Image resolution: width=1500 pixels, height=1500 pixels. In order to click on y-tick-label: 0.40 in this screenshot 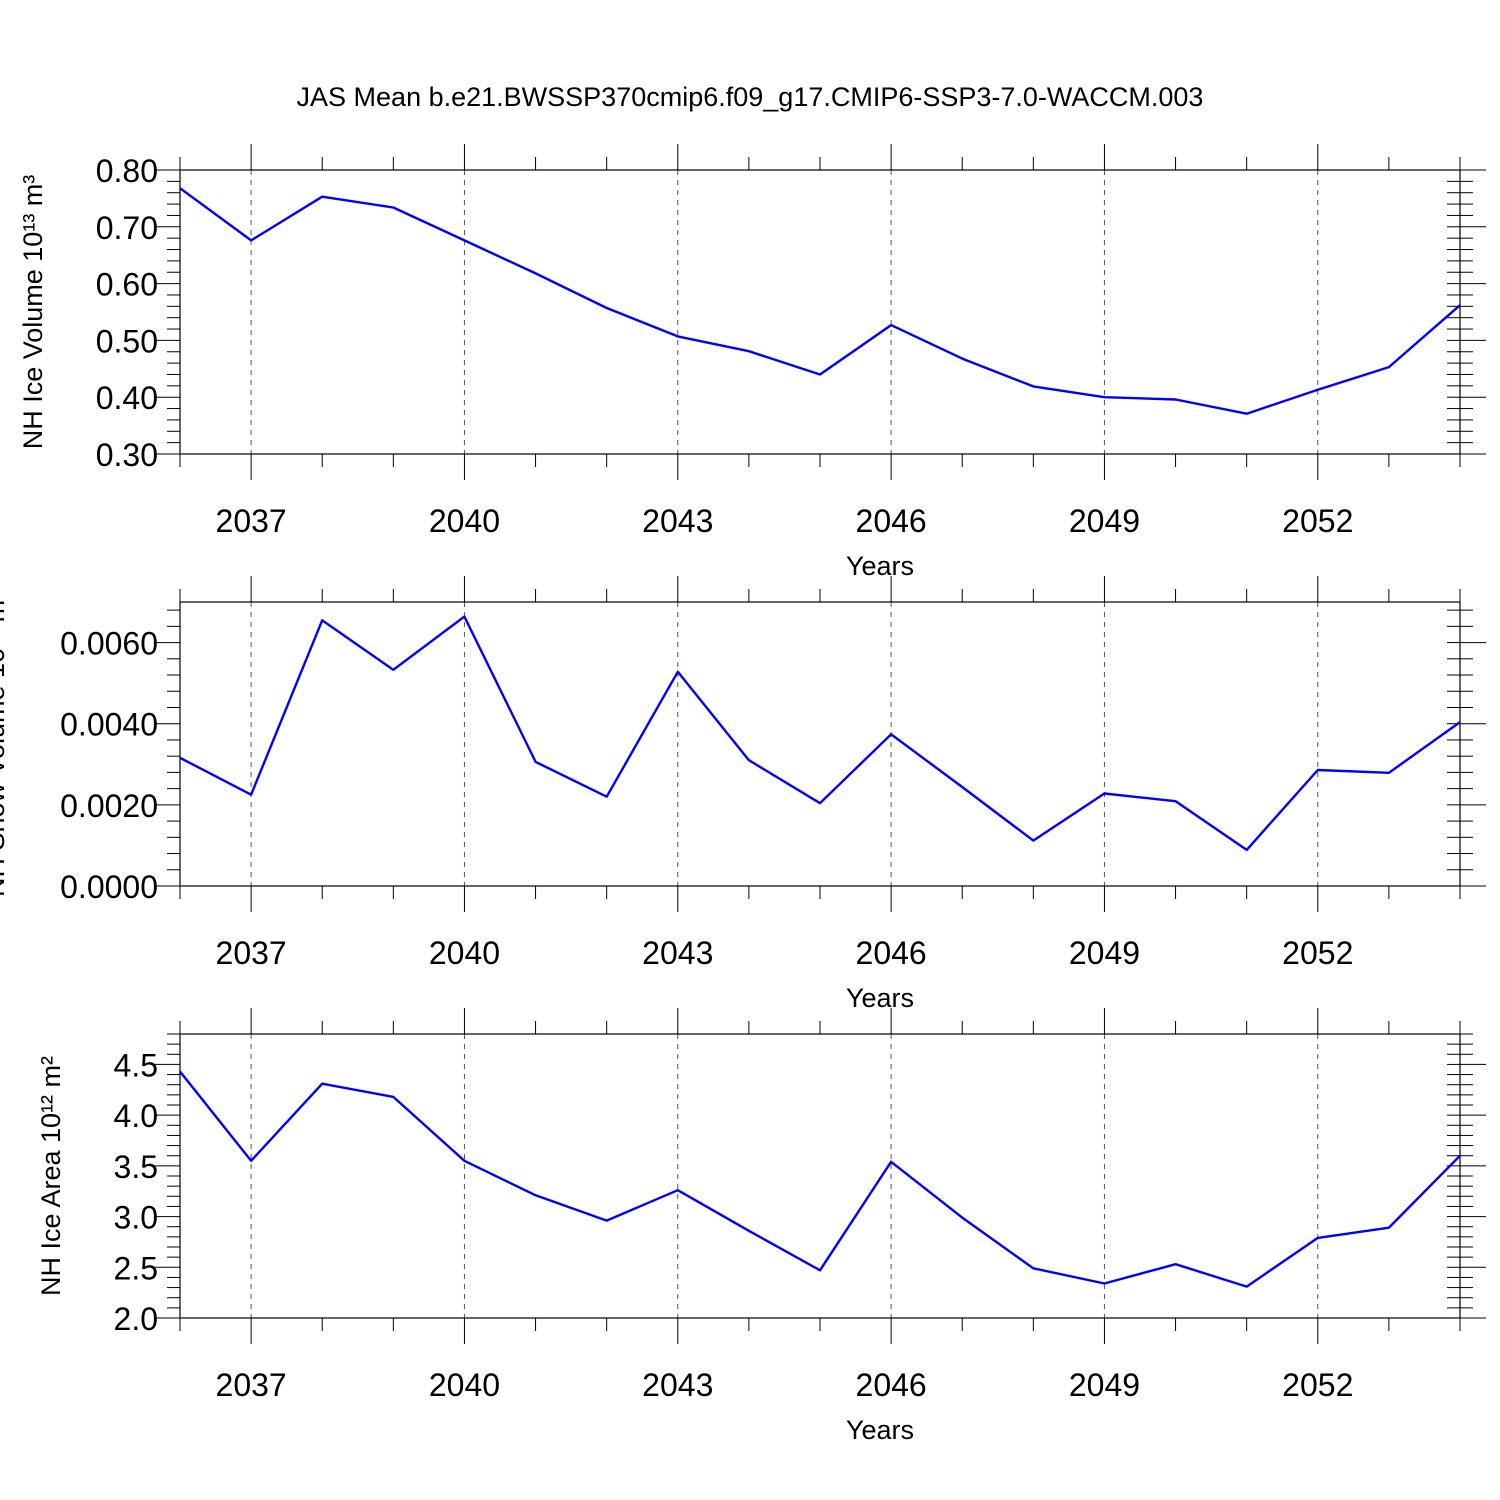, I will do `click(127, 398)`.